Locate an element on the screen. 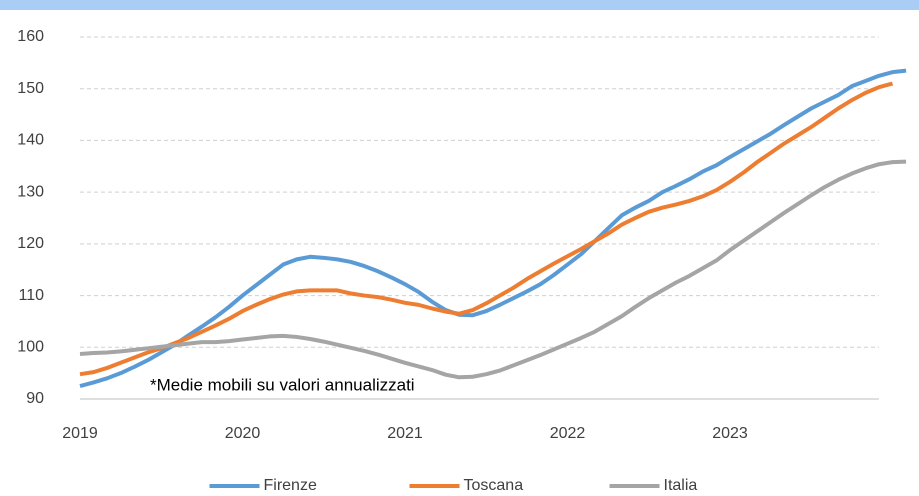 This screenshot has width=919, height=496. x-tick-label: 2023 is located at coordinates (730, 433).